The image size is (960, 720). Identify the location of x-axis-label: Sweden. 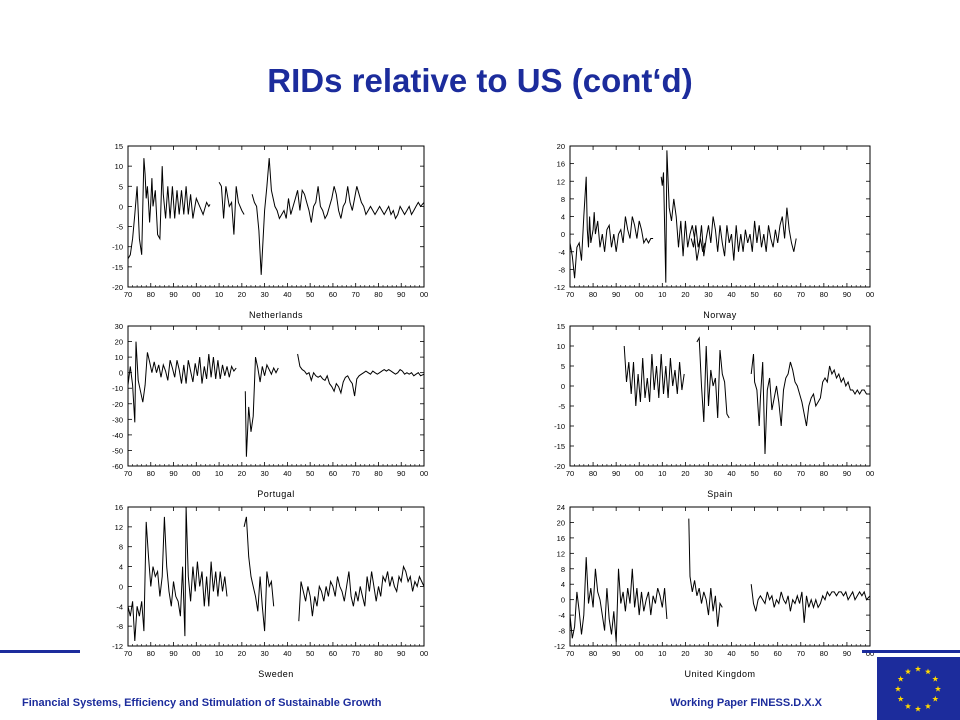
(276, 674).